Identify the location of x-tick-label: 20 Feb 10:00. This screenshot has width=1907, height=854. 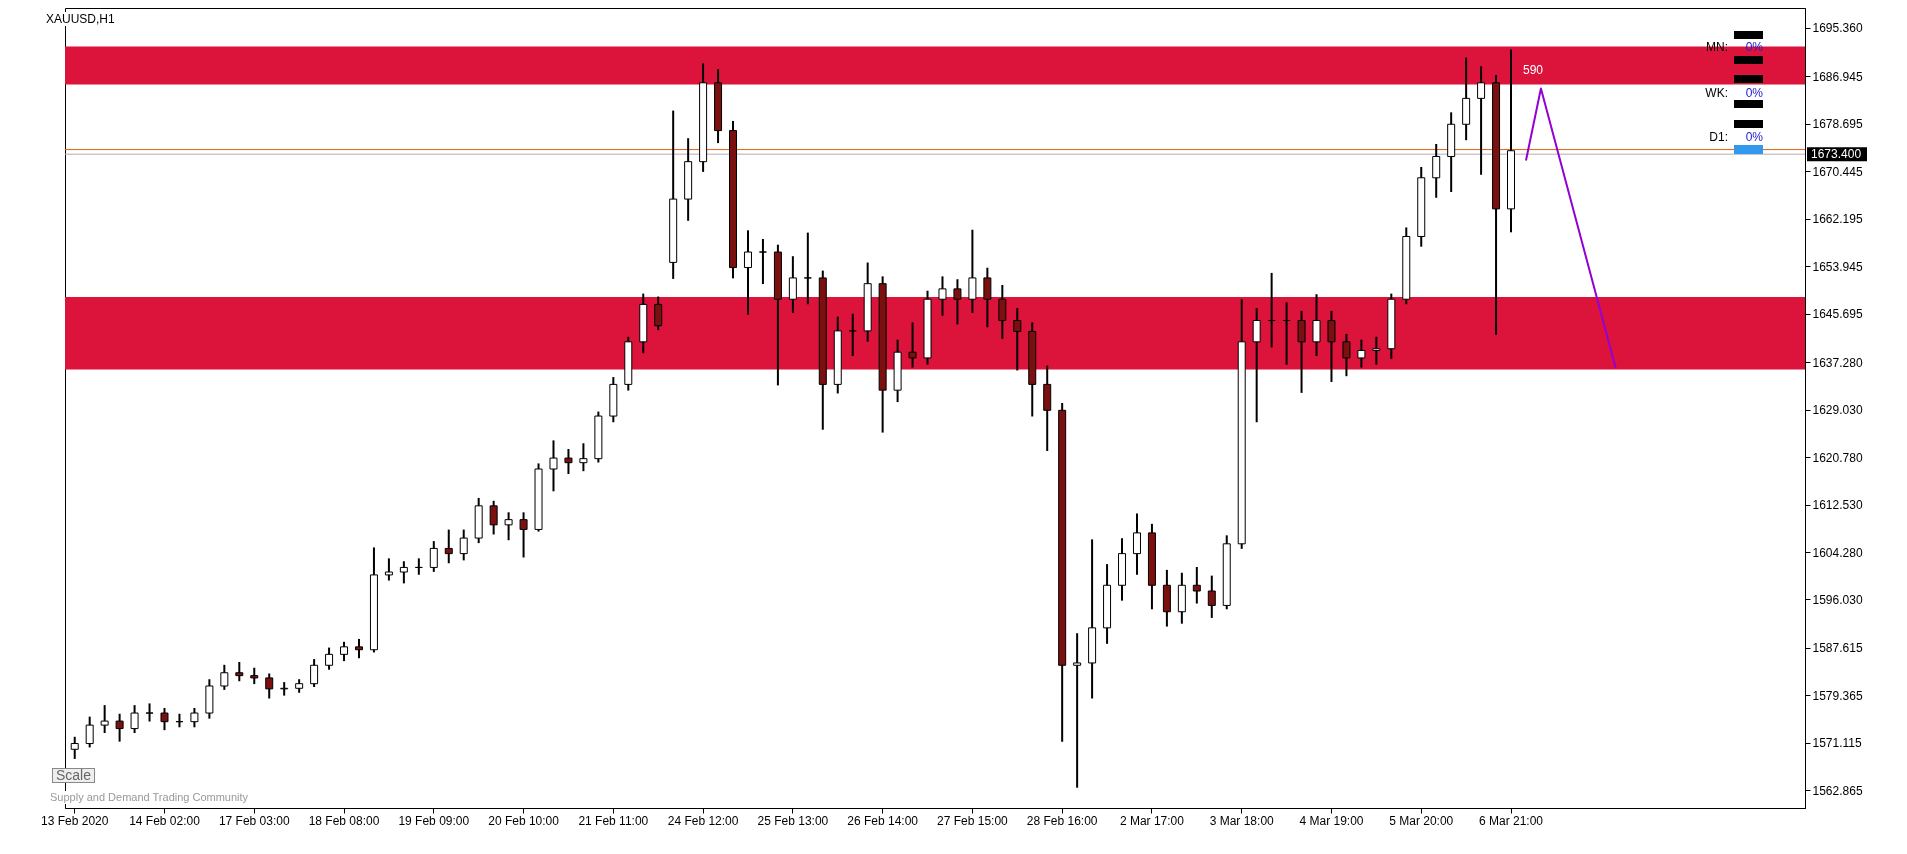
(524, 820).